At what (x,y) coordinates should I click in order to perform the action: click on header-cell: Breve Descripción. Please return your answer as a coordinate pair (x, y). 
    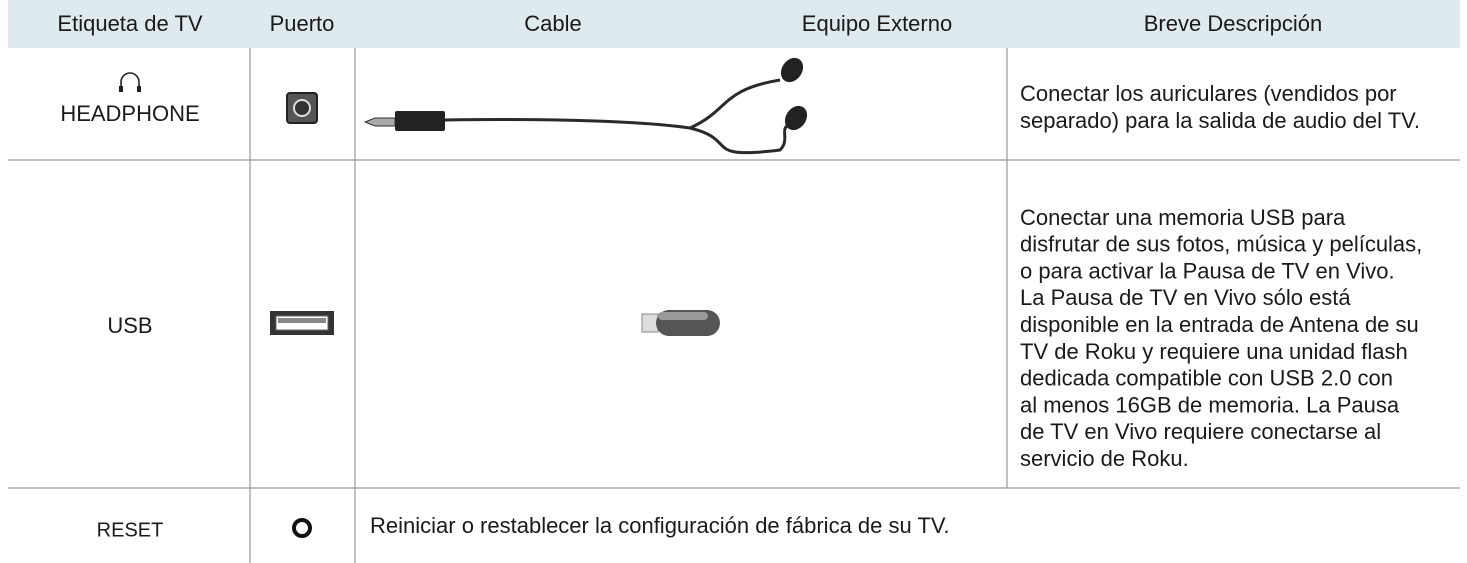
    Looking at the image, I should click on (1233, 23).